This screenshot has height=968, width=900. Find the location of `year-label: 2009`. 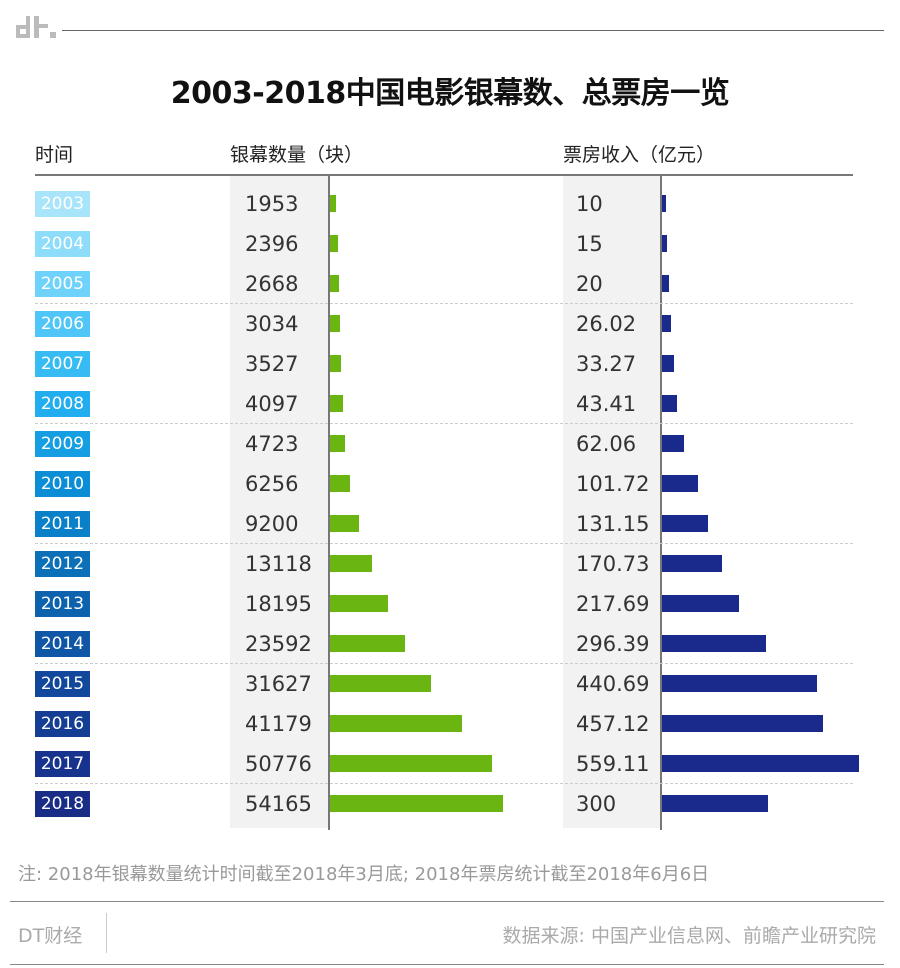

year-label: 2009 is located at coordinates (62, 444).